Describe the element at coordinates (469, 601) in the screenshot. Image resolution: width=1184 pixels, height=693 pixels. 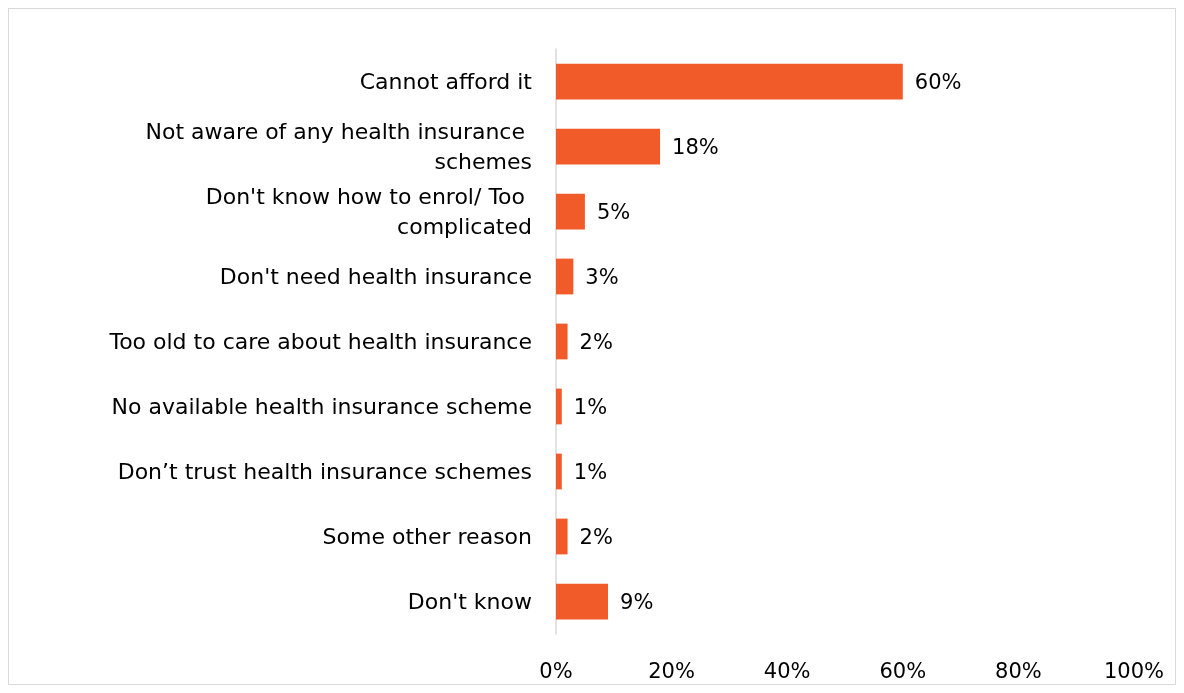
I see `y-tick-label: Don't know` at that location.